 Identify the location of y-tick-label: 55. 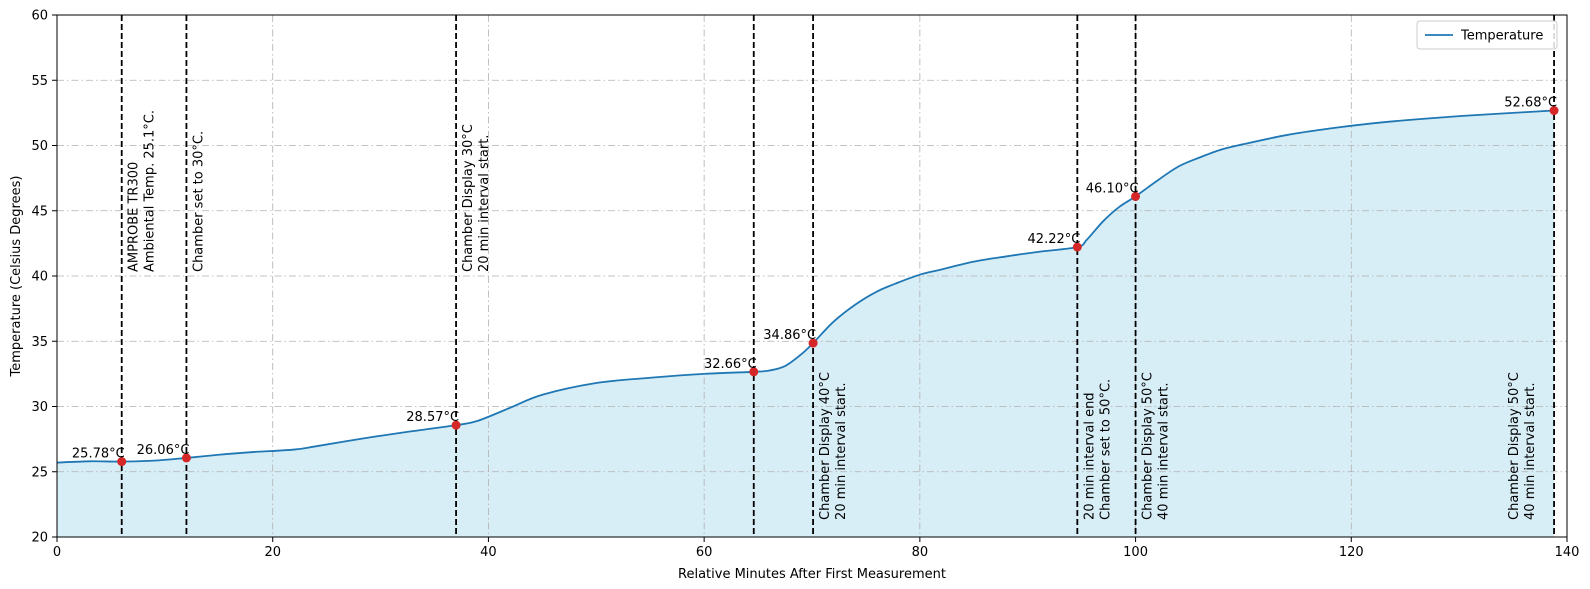
(39, 81).